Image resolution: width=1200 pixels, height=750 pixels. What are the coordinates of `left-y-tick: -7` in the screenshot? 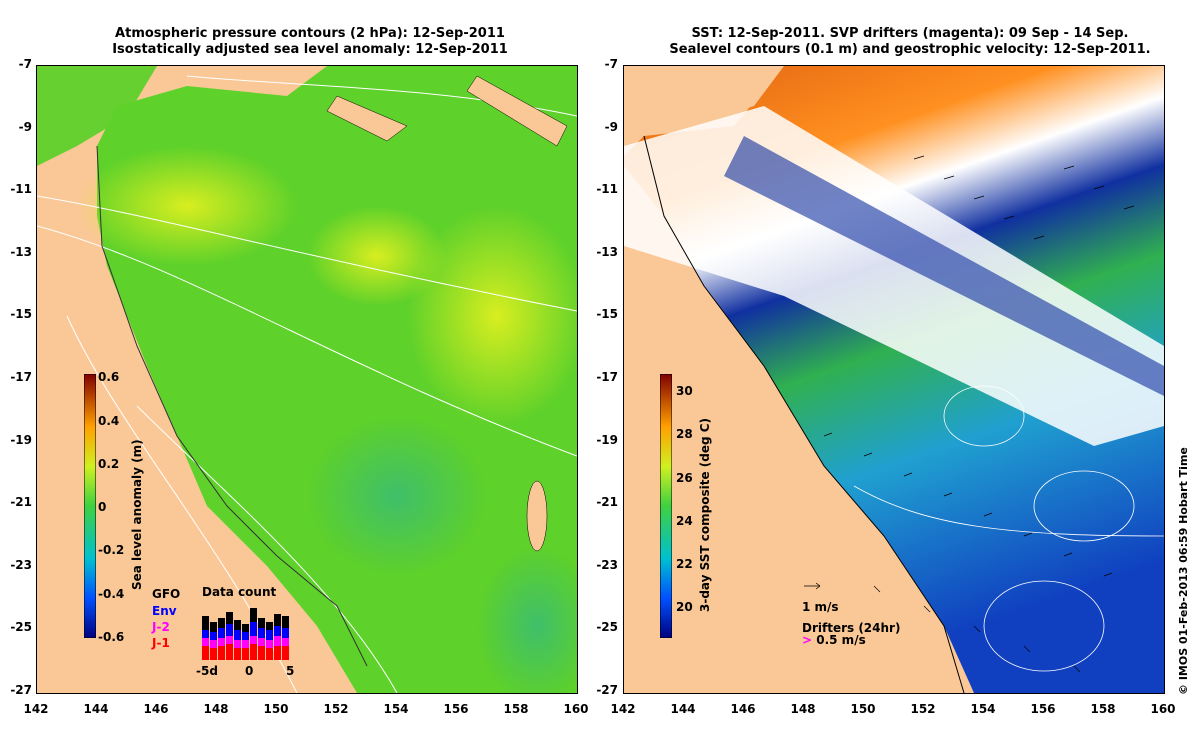 It's located at (25, 64).